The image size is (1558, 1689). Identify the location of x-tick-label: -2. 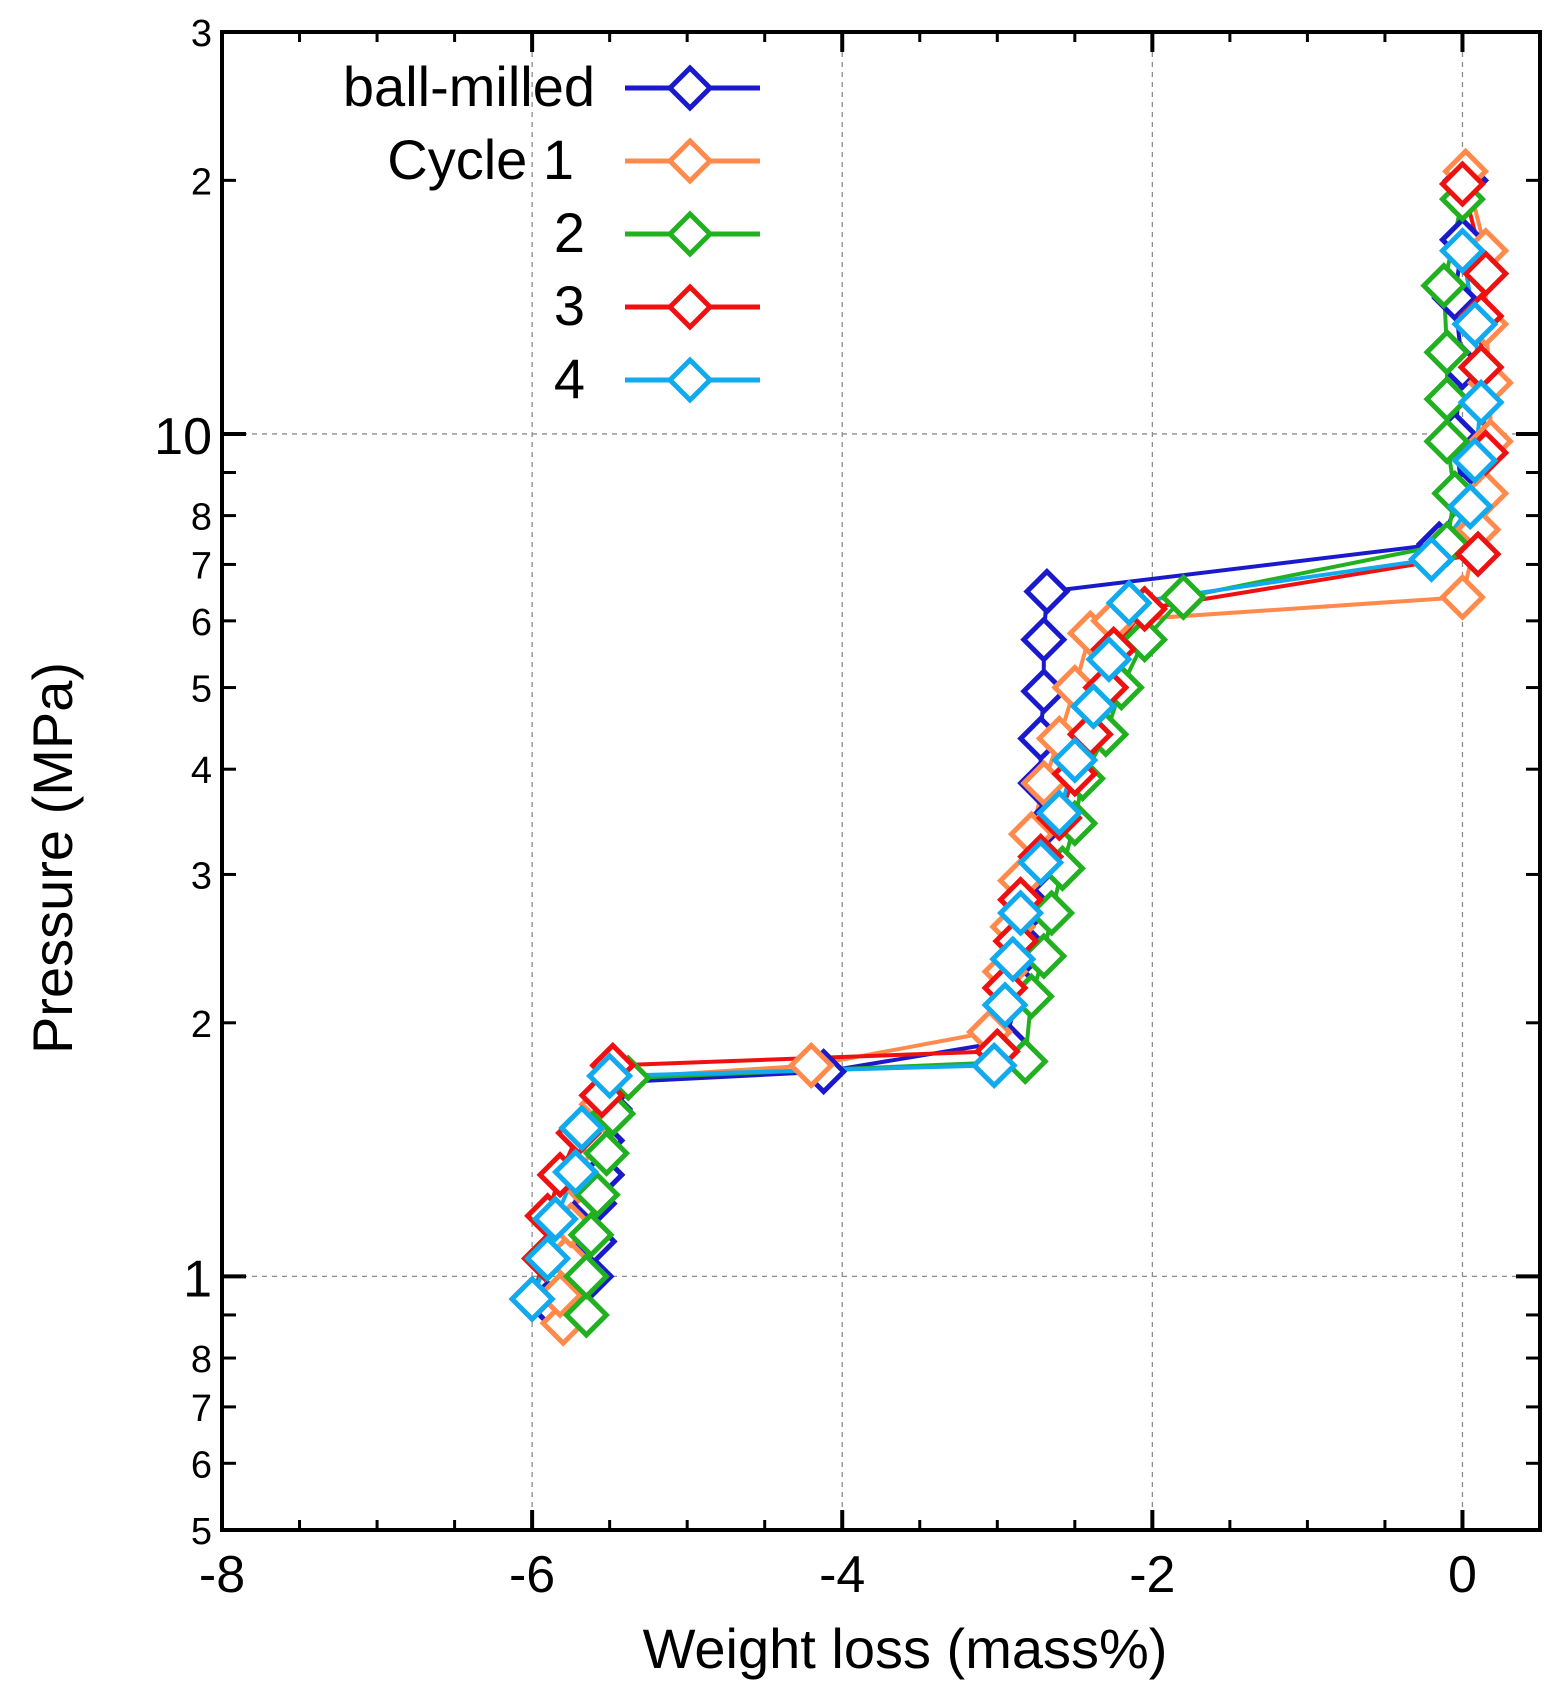
(1152, 1575).